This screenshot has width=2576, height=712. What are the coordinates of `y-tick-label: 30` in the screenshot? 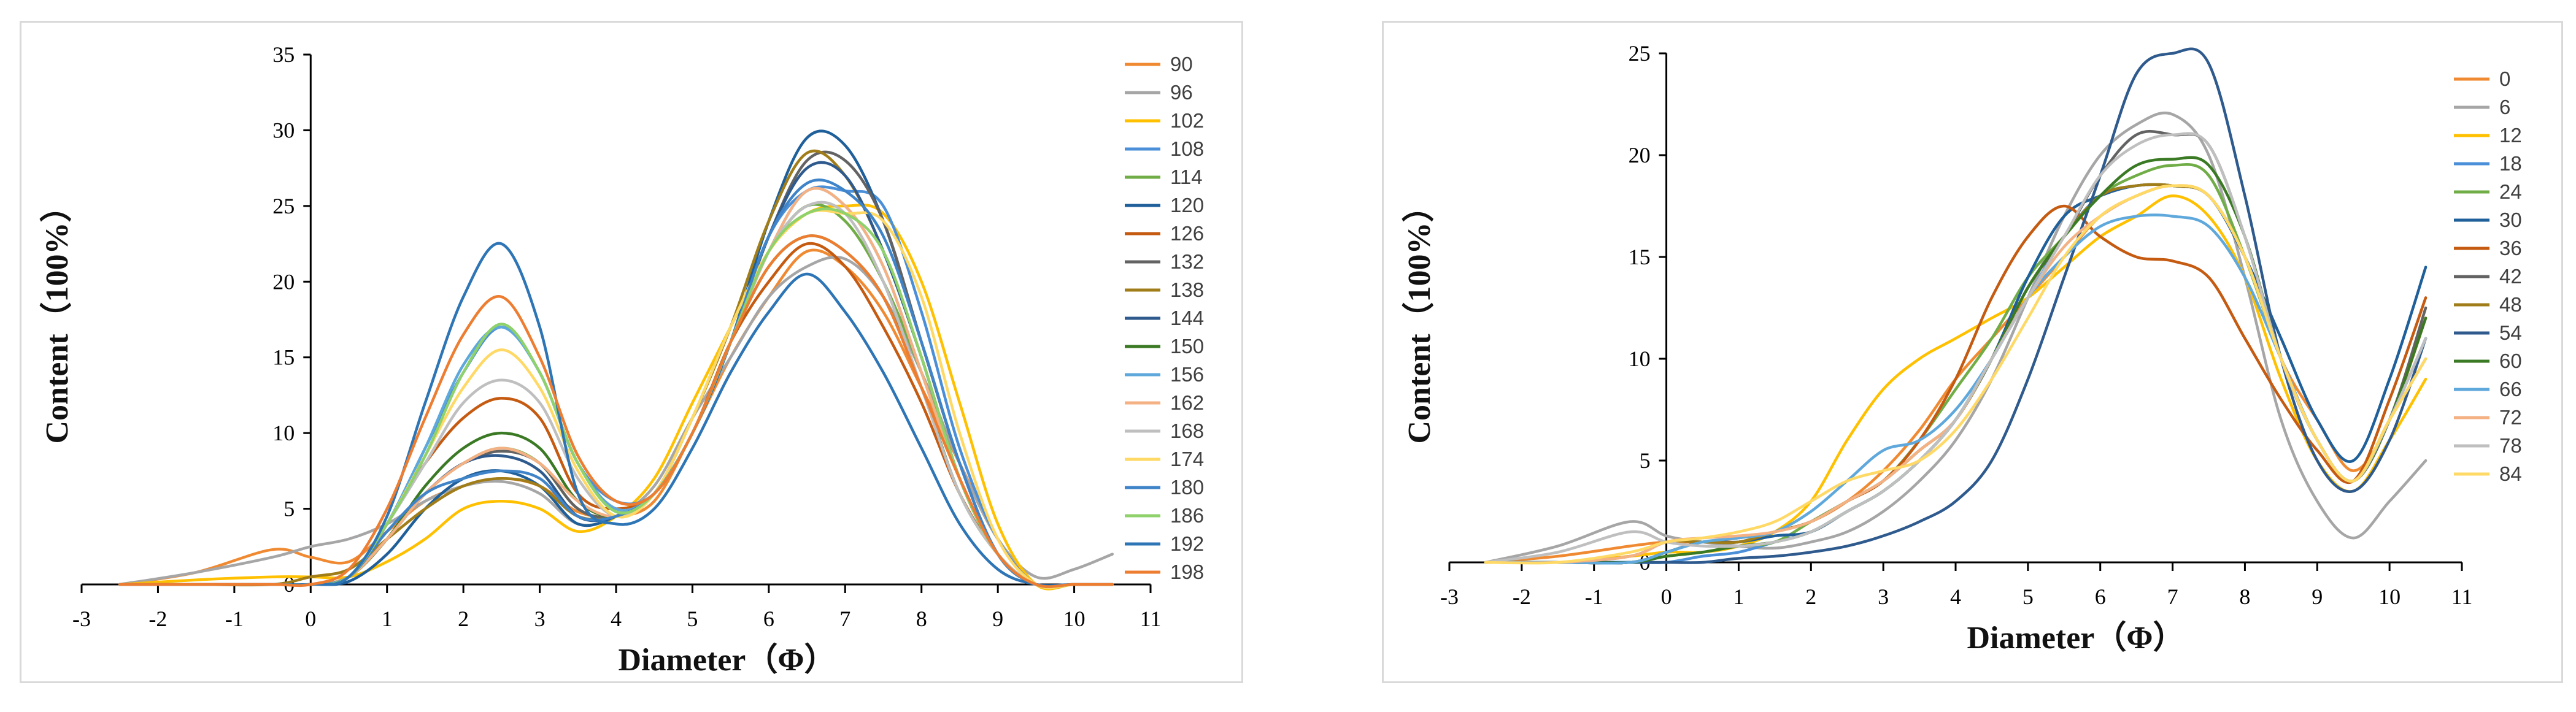 It's located at (283, 130).